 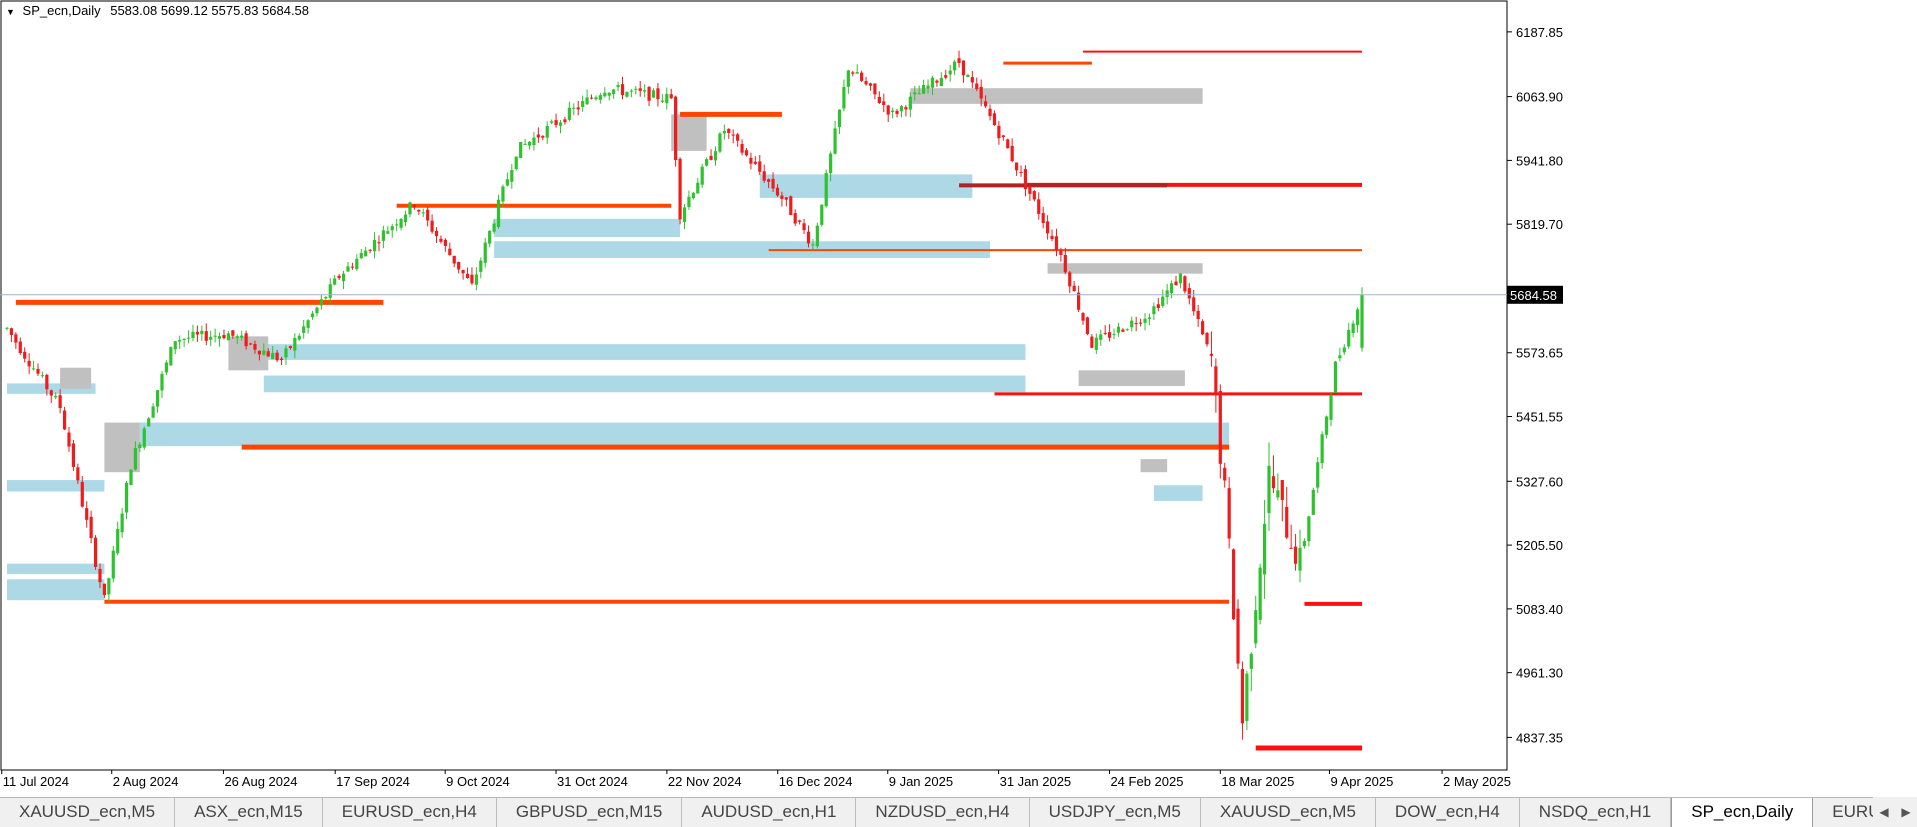 What do you see at coordinates (1884, 811) in the screenshot?
I see `scroll-left-icon: ◀` at bounding box center [1884, 811].